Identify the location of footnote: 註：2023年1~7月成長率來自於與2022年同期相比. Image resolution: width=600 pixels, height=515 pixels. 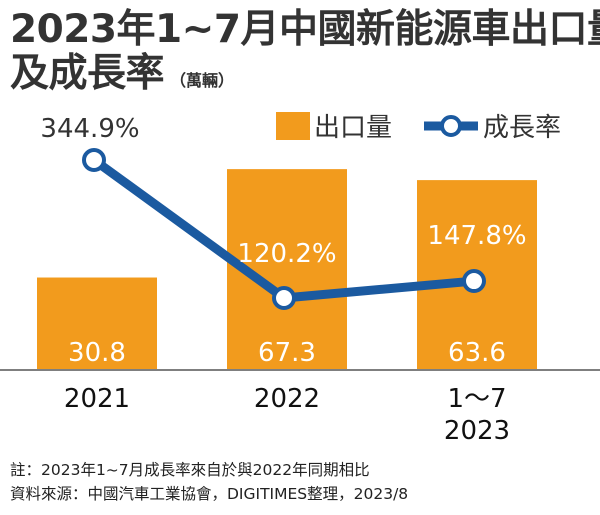
(190, 470).